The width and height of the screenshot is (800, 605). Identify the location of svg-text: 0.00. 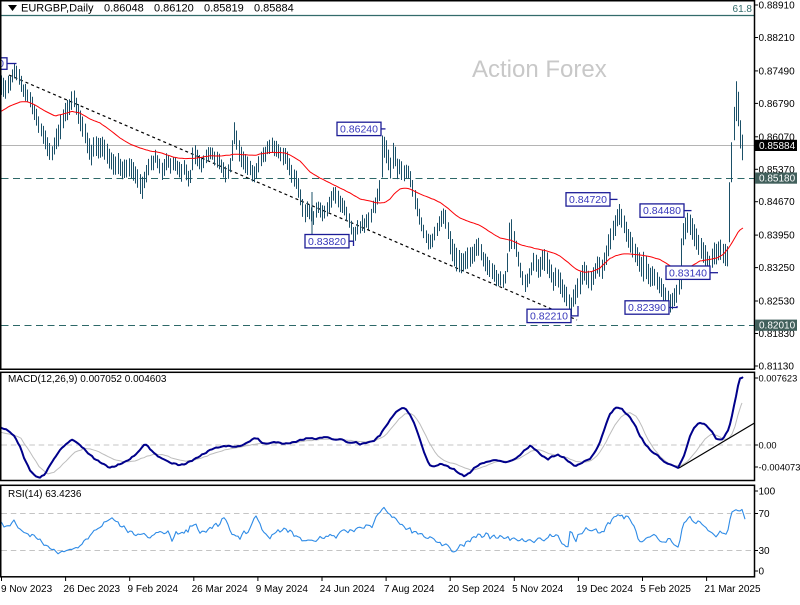
(768, 446).